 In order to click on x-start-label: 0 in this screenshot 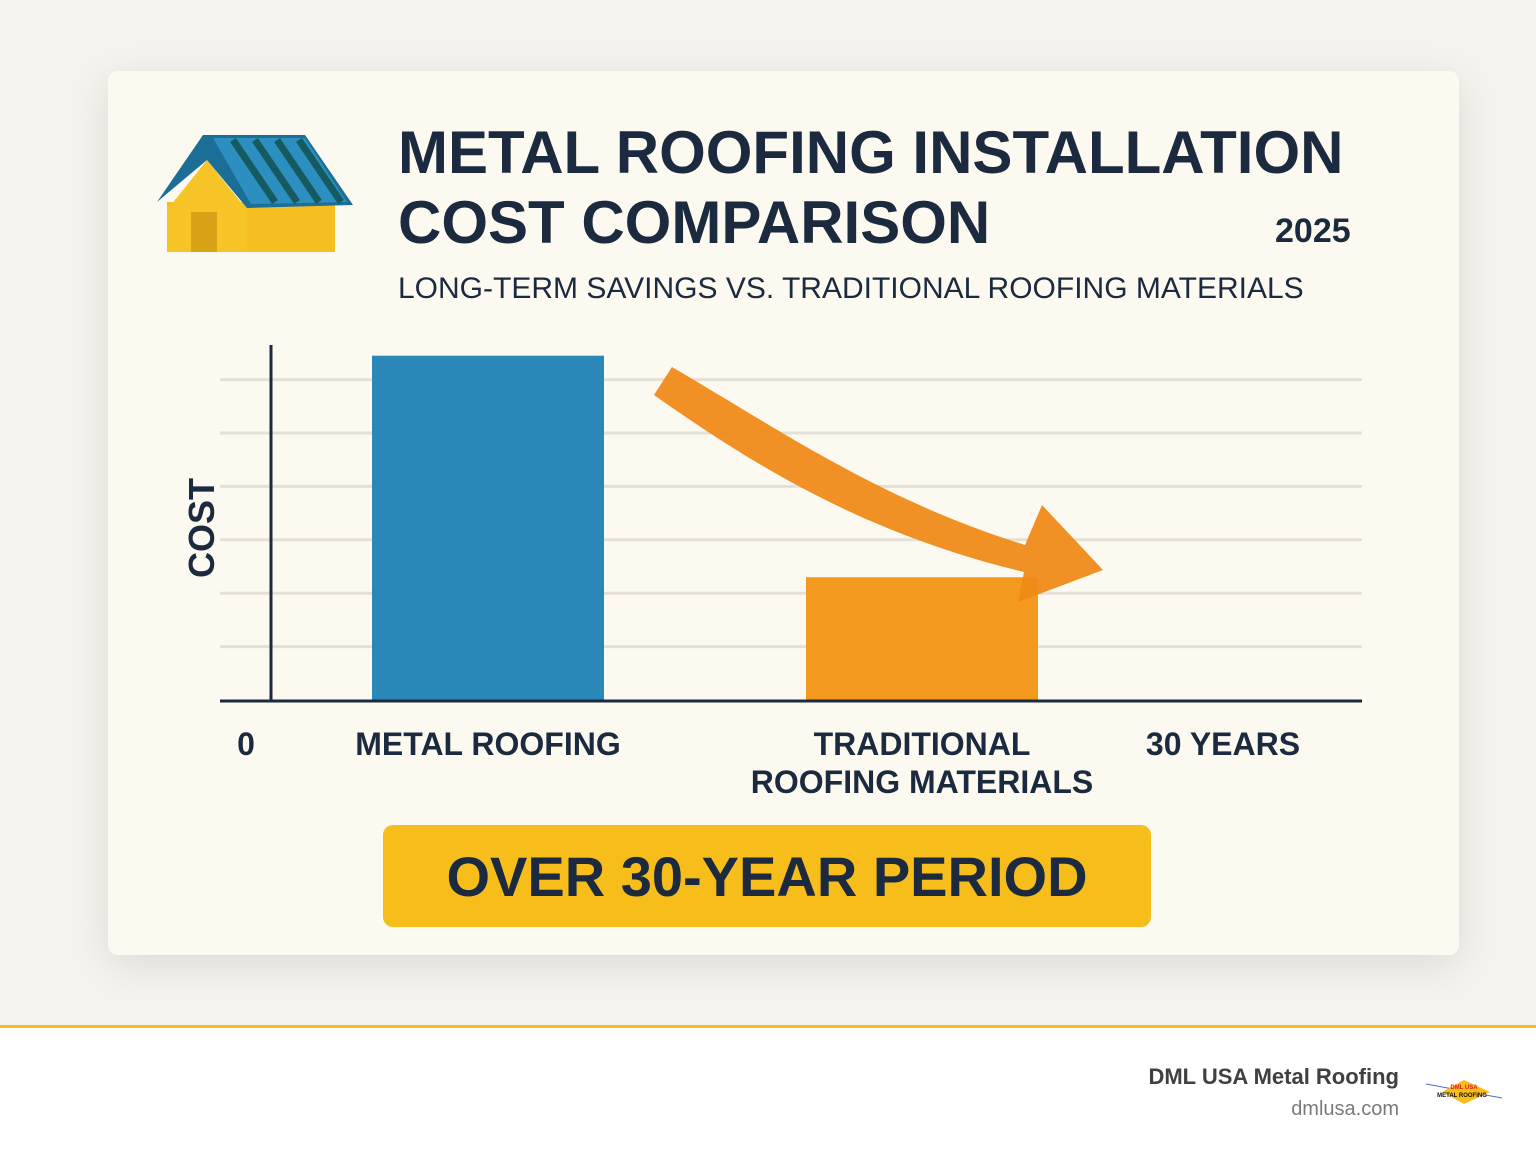, I will do `click(246, 744)`.